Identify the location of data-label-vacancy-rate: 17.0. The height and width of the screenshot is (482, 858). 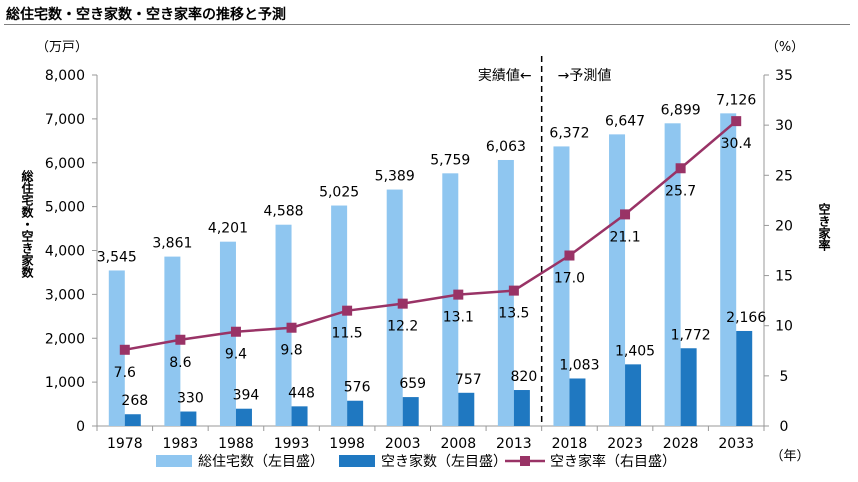
(569, 279).